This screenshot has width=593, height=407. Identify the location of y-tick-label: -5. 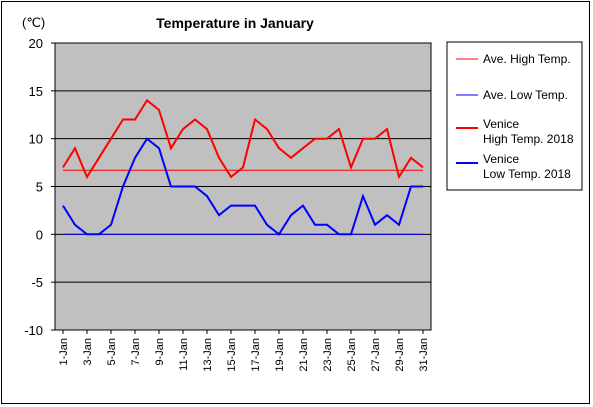
(37, 282).